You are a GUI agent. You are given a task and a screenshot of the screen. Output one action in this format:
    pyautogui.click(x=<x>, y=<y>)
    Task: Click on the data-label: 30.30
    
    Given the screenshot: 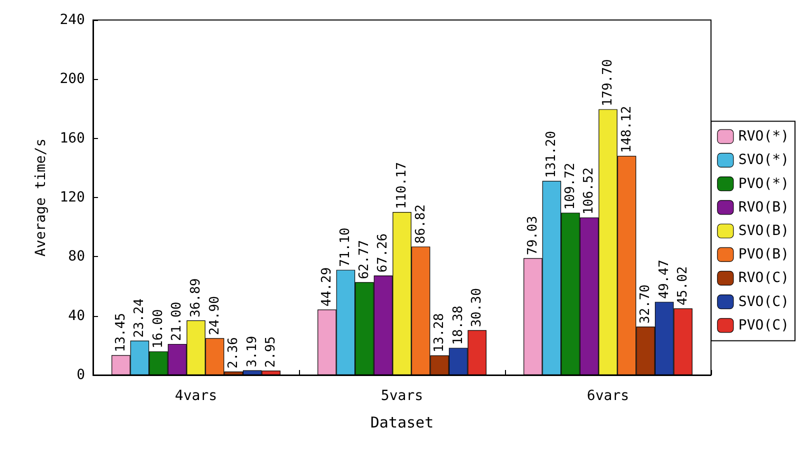 What is the action you would take?
    pyautogui.click(x=477, y=308)
    